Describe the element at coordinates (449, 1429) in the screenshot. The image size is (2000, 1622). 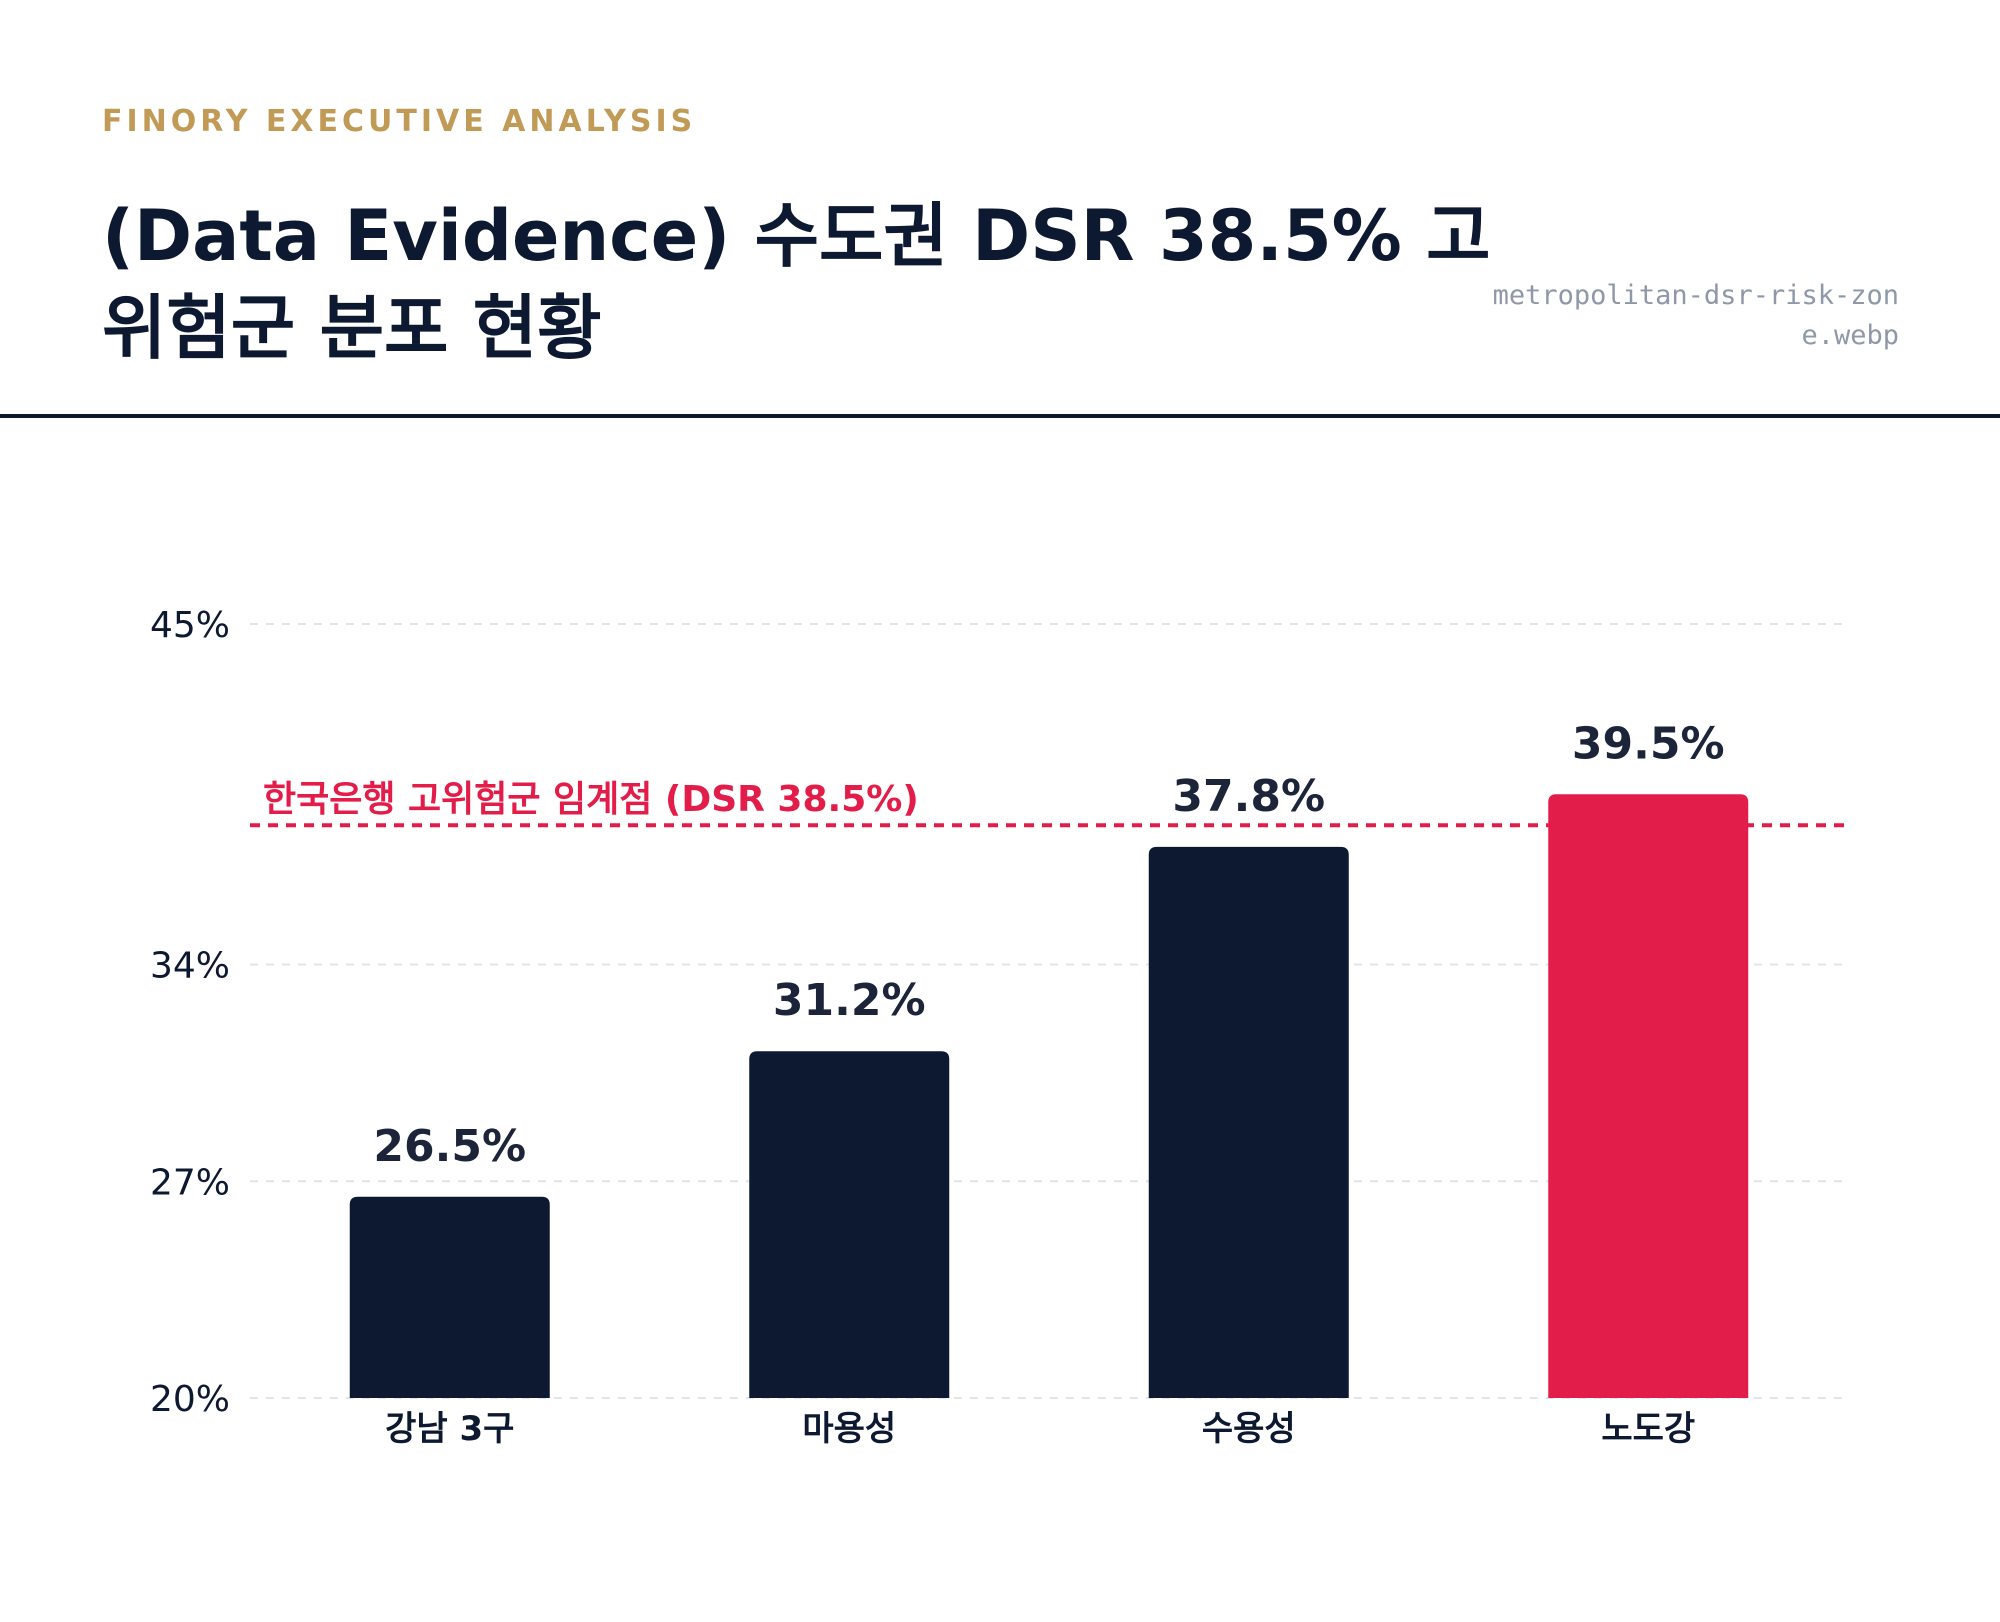
I see `x-tick-label: 강남 3구` at that location.